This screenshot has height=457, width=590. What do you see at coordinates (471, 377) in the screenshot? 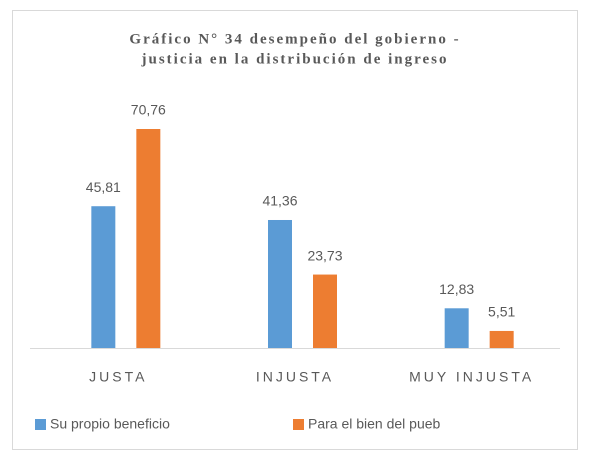
I see `x-tick-label: MUY INJUSTA` at bounding box center [471, 377].